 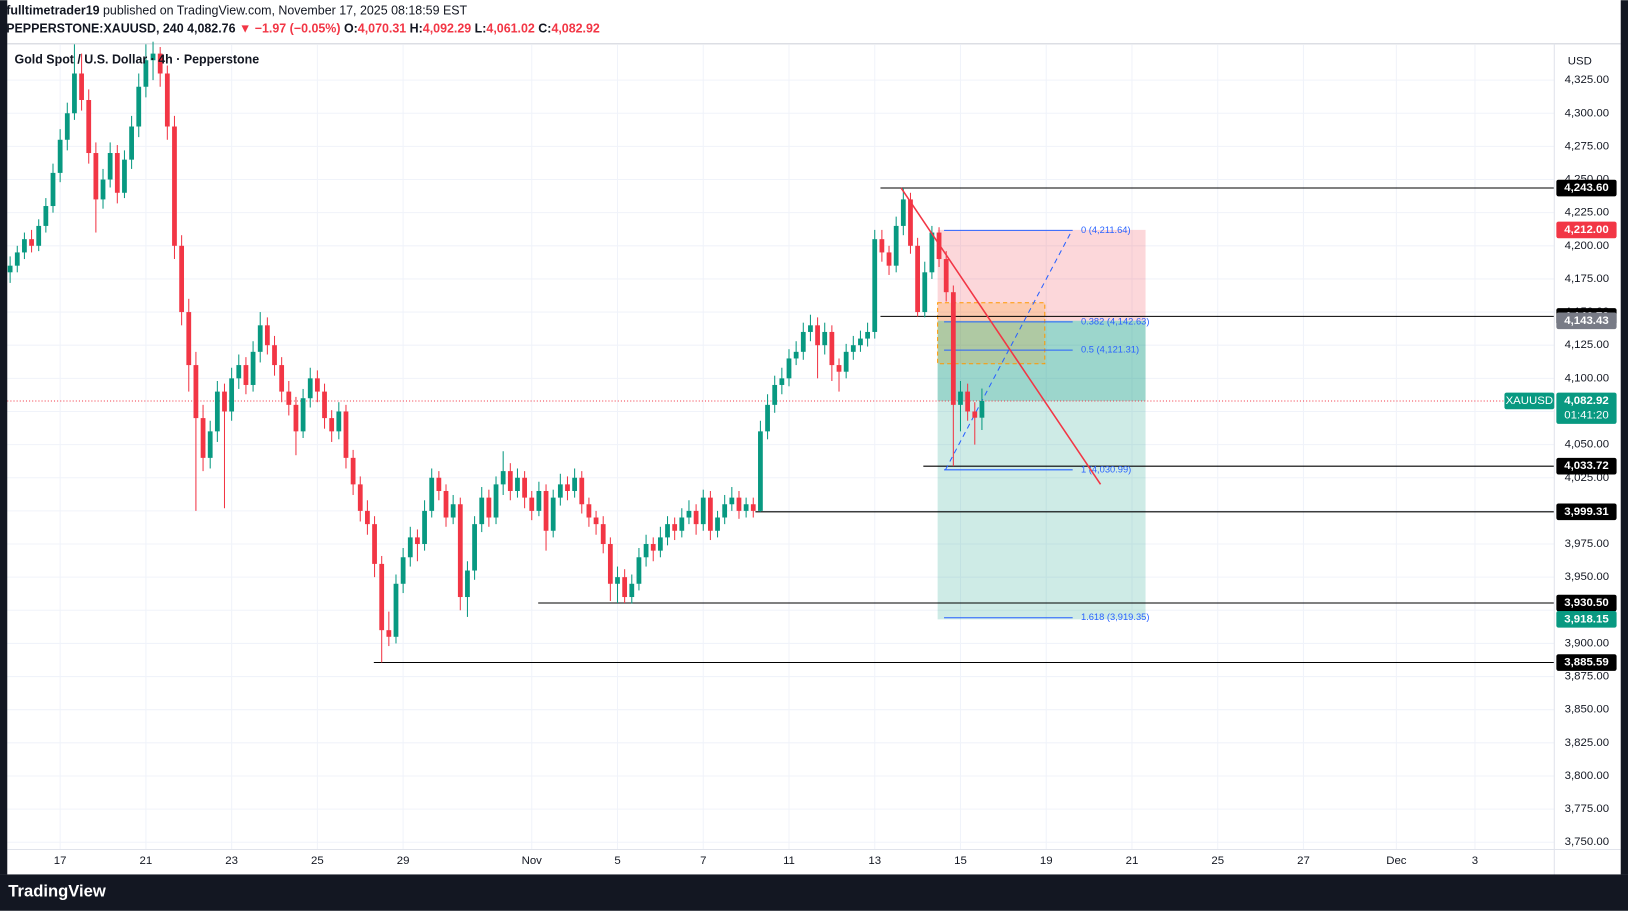 I want to click on price-box, so click(x=1586, y=603).